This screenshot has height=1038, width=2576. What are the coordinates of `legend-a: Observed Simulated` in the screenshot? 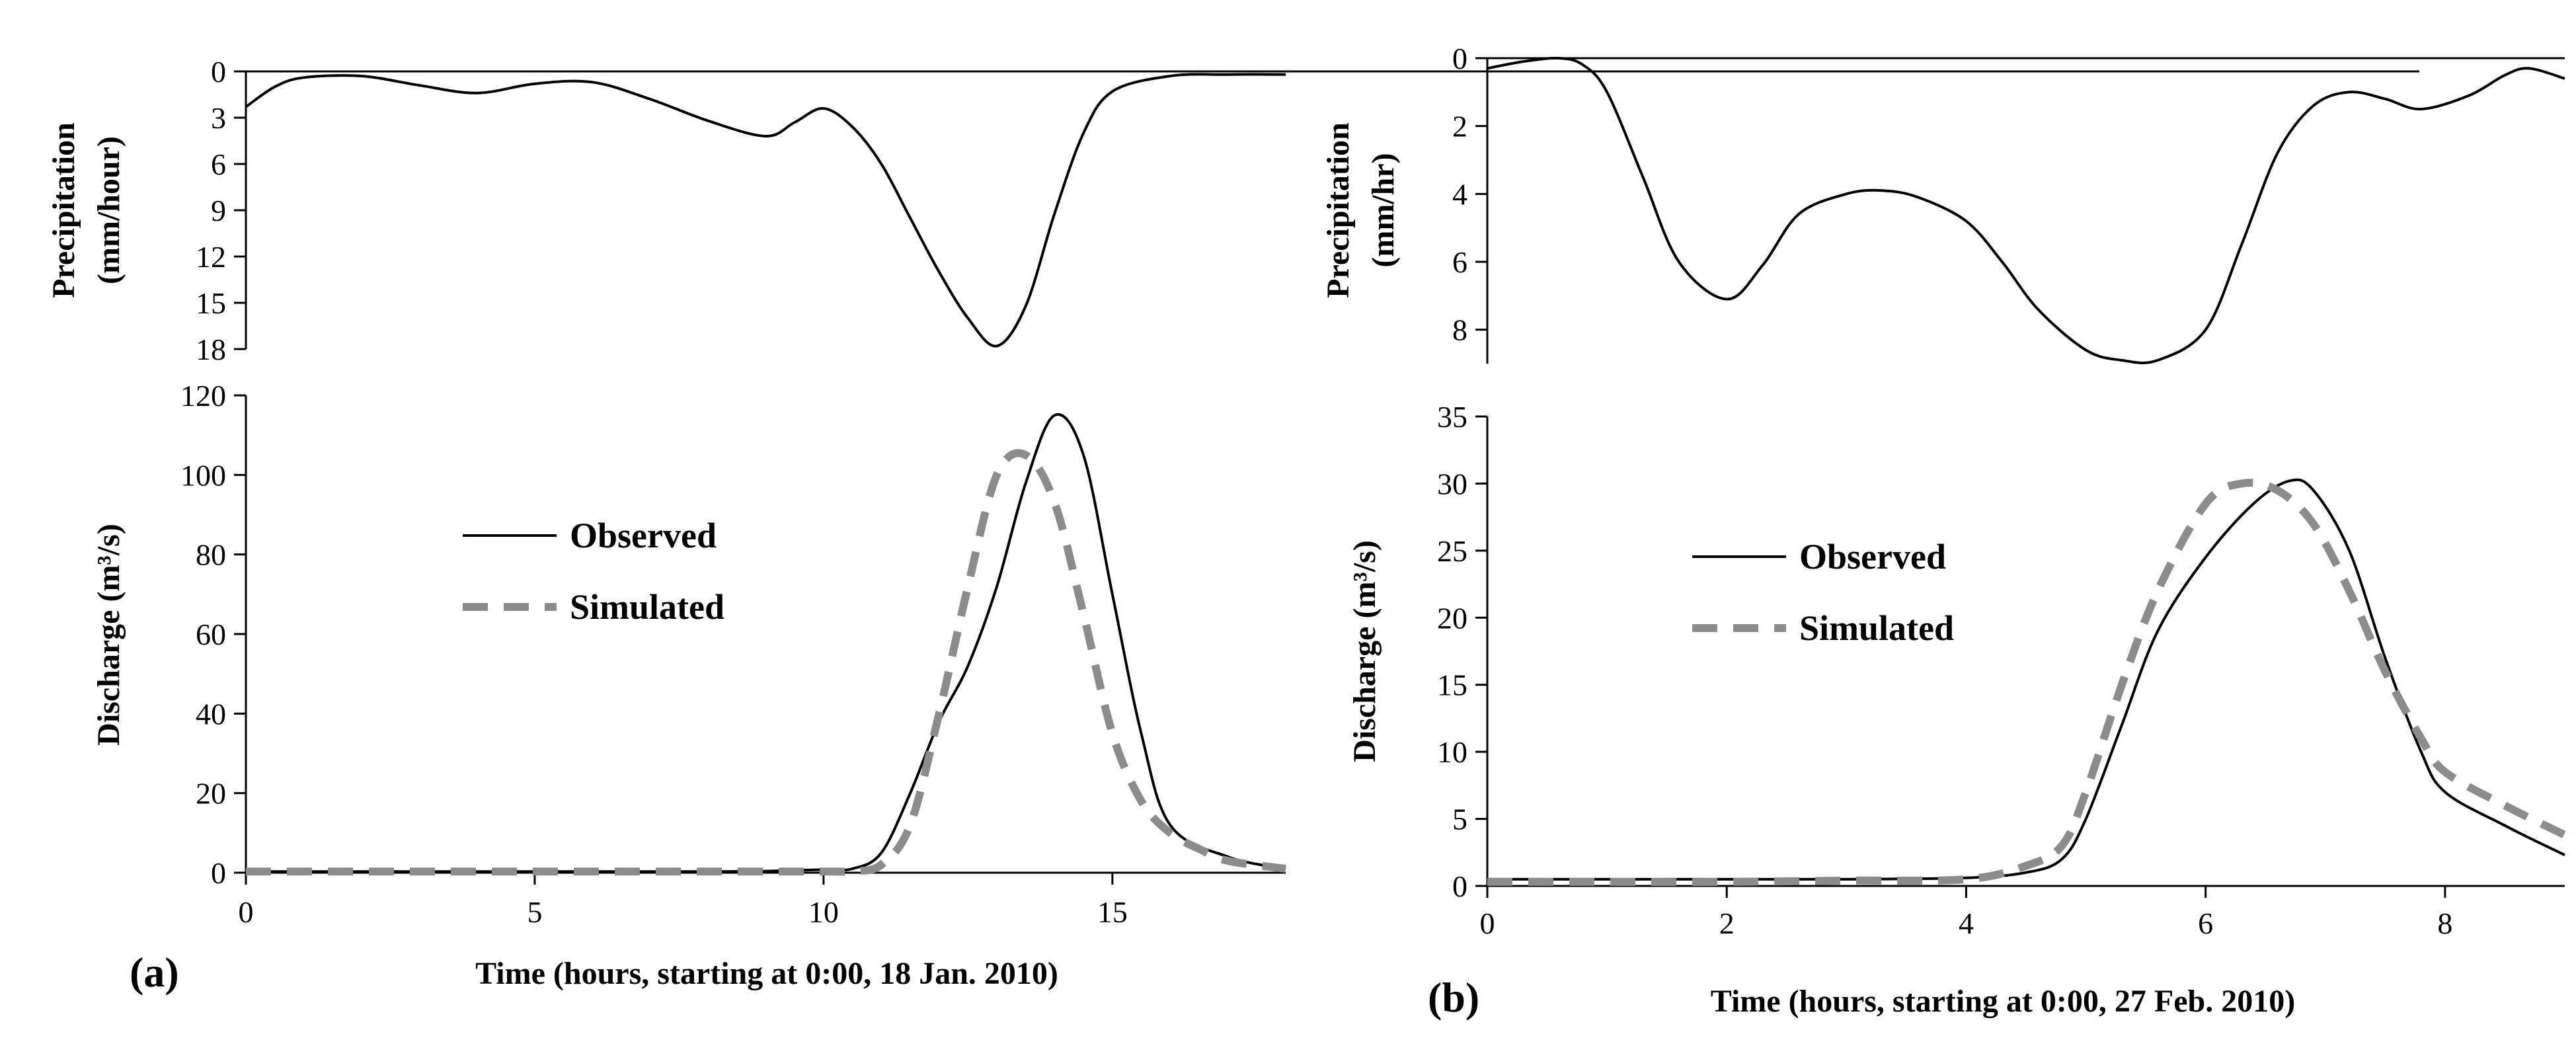 It's located at (593, 571).